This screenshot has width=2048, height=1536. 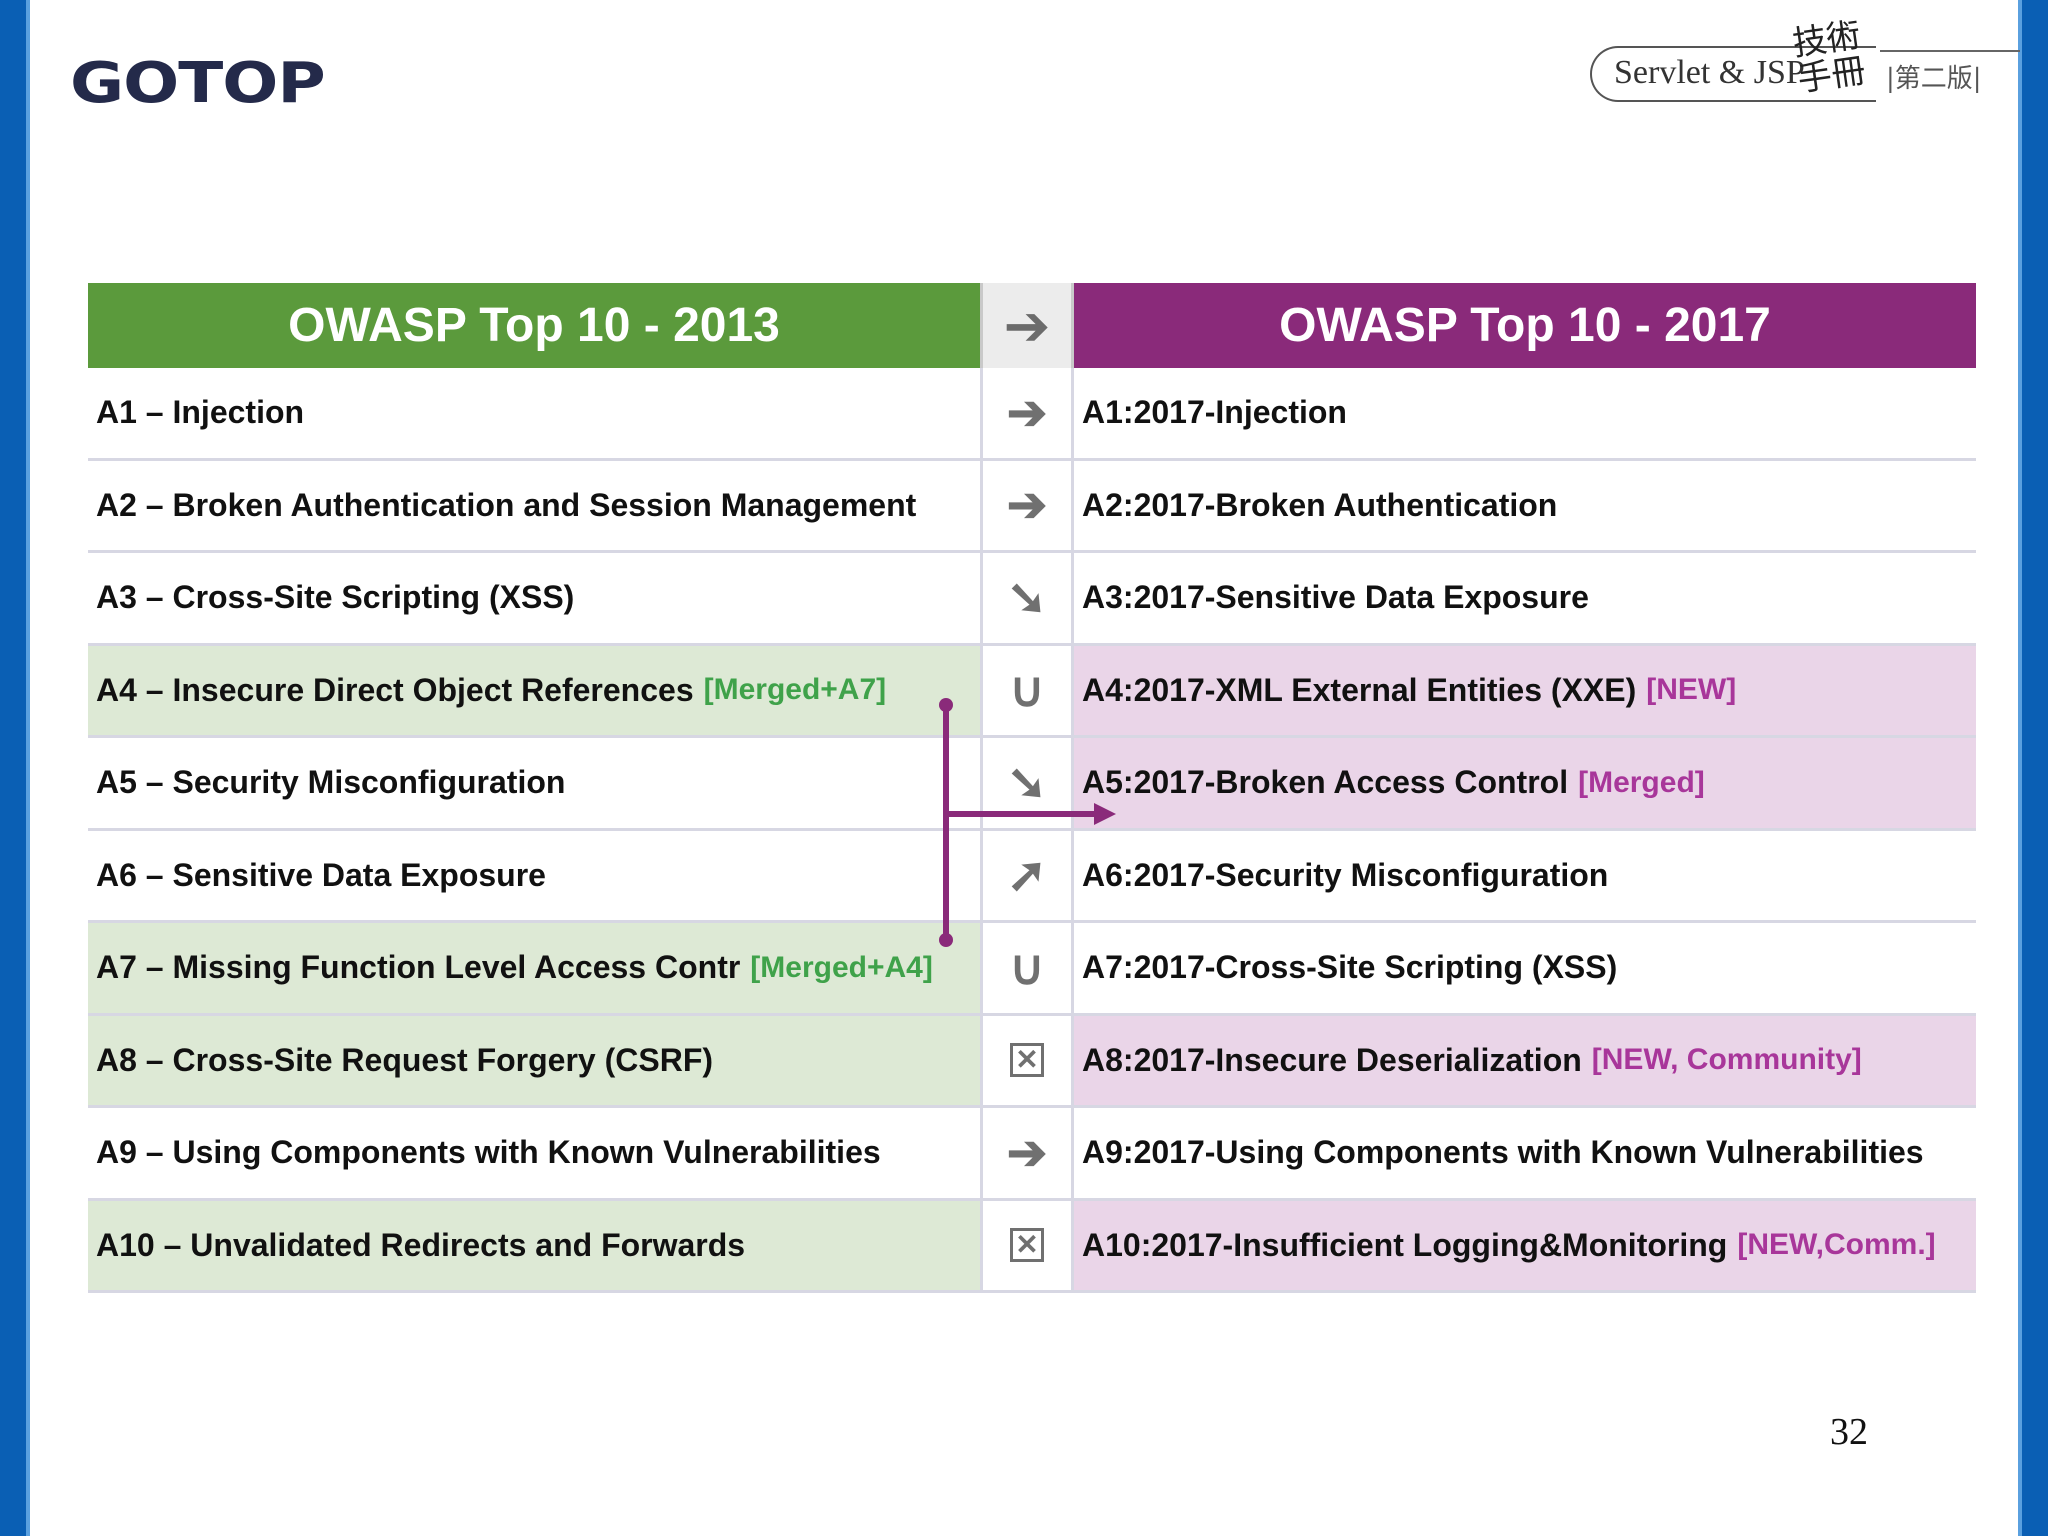 I want to click on cell-2017: A4:2017-XML External Entities (XXE) [NEW], so click(x=1525, y=691).